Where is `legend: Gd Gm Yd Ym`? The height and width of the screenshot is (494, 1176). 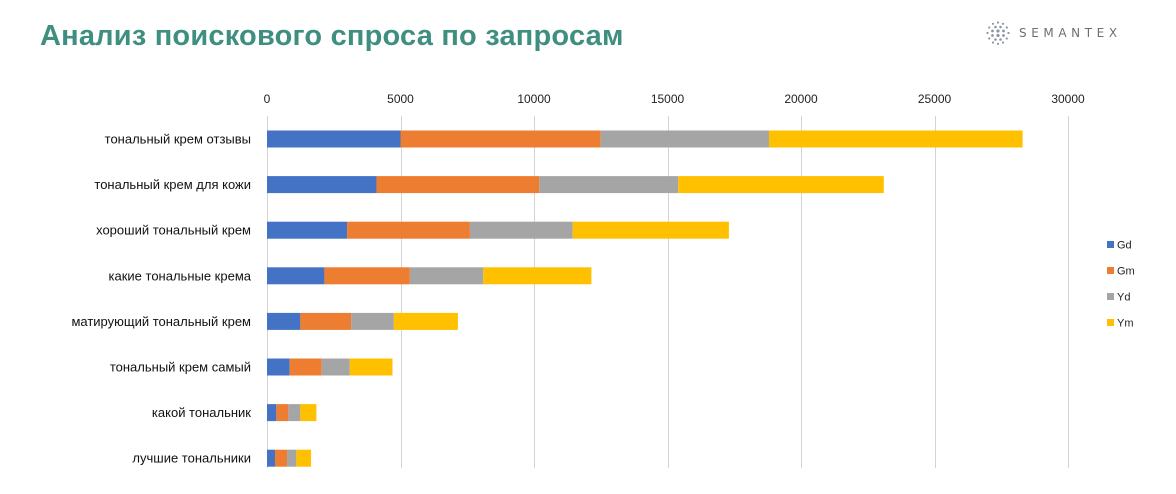
legend: Gd Gm Yd Ym is located at coordinates (1121, 285).